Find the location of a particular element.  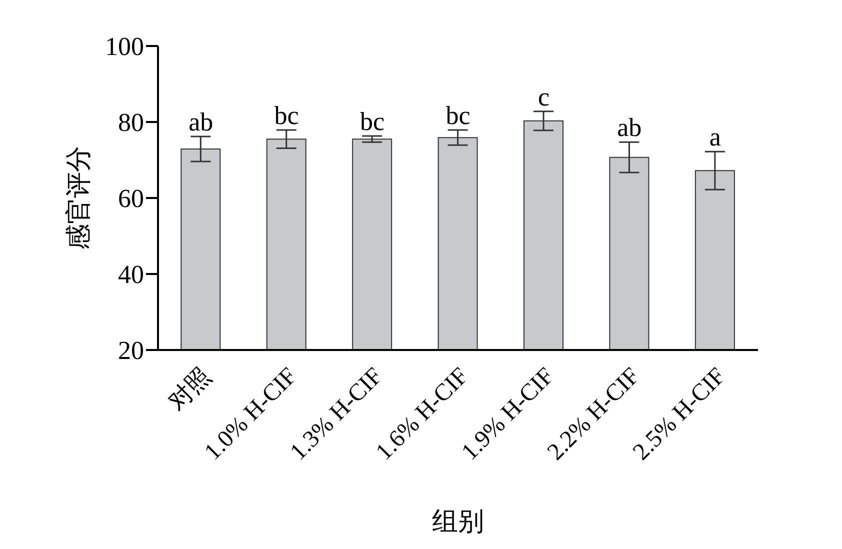

y-tick-label: 80 is located at coordinates (131, 123).